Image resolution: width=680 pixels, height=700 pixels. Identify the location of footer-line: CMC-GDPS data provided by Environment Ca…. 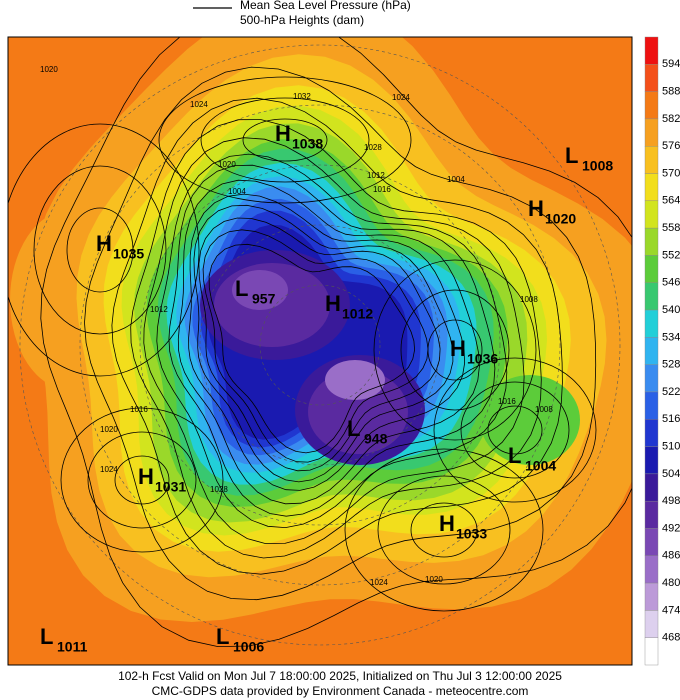
(340, 691).